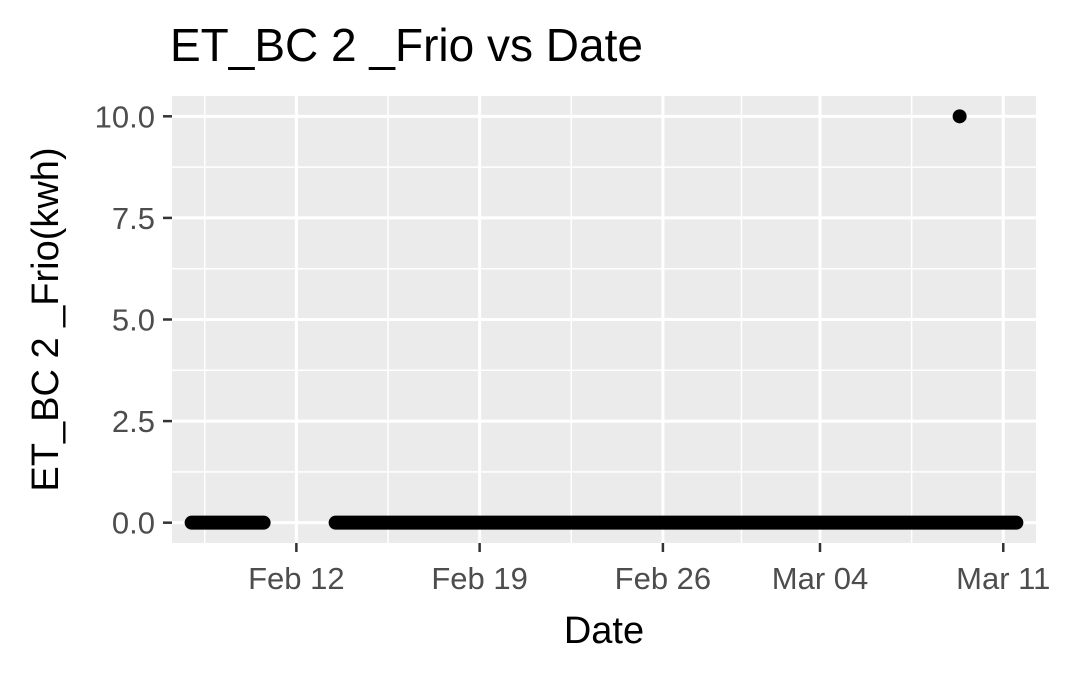 The image size is (1087, 677). Describe the element at coordinates (133, 523) in the screenshot. I see `y-tick-label: 0.0` at that location.